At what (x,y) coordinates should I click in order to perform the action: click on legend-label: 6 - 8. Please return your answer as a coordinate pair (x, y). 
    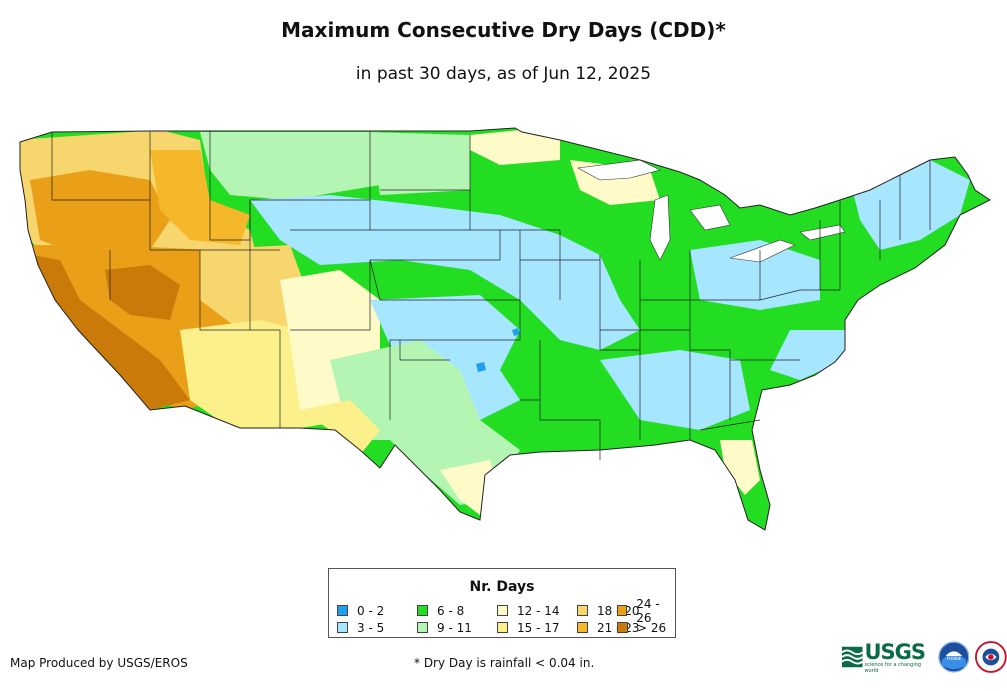
    Looking at the image, I should click on (451, 610).